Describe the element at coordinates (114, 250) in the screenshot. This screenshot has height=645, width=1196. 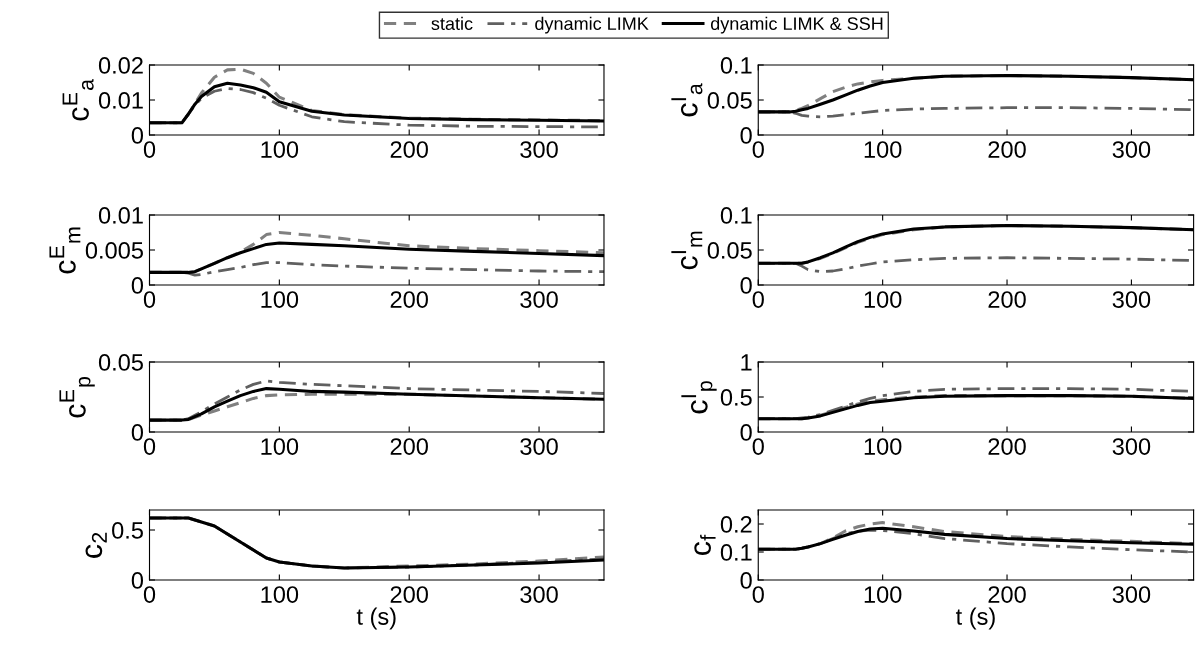
I see `y-tick-label: 0.005` at that location.